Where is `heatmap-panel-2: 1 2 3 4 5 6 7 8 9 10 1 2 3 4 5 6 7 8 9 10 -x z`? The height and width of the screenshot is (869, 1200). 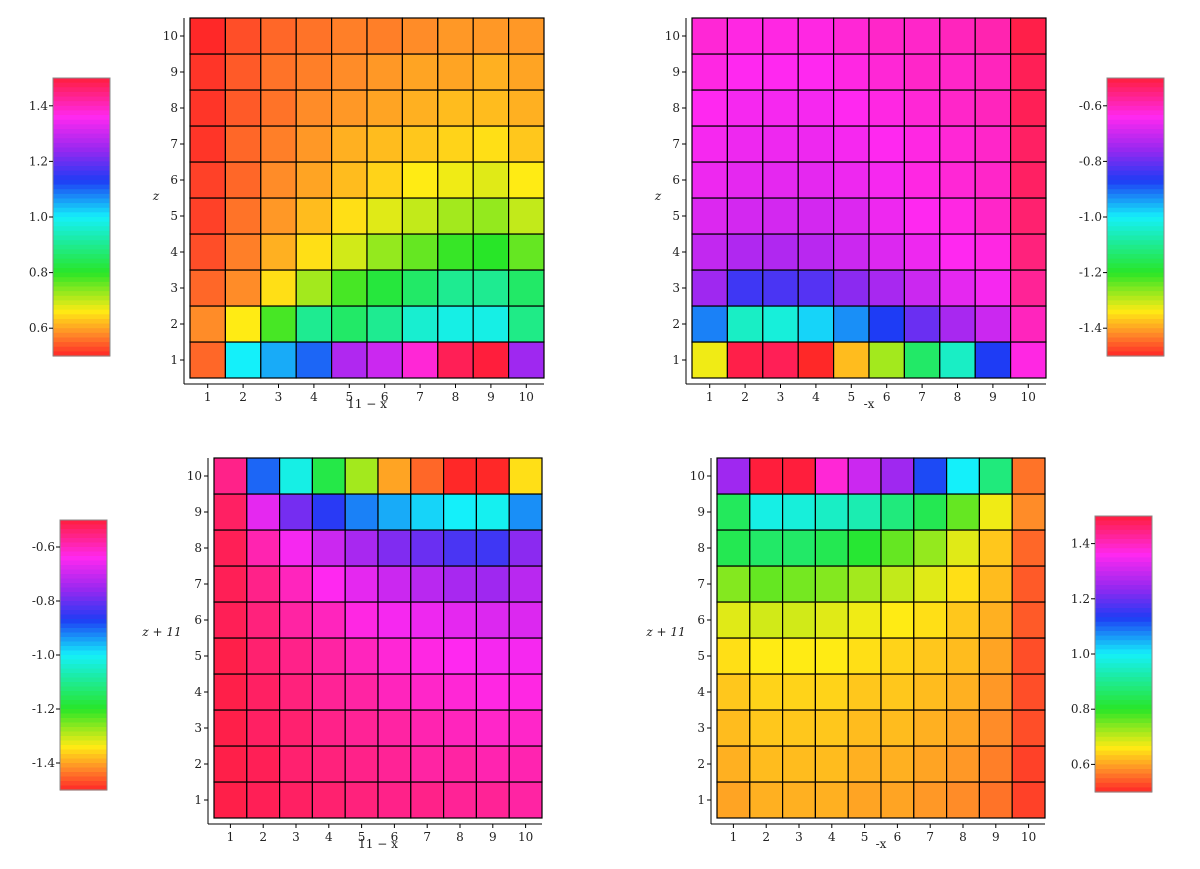 heatmap-panel-2: 1 2 3 4 5 6 7 8 9 10 1 2 3 4 5 6 7 8 9 10 -x z is located at coordinates (850, 214).